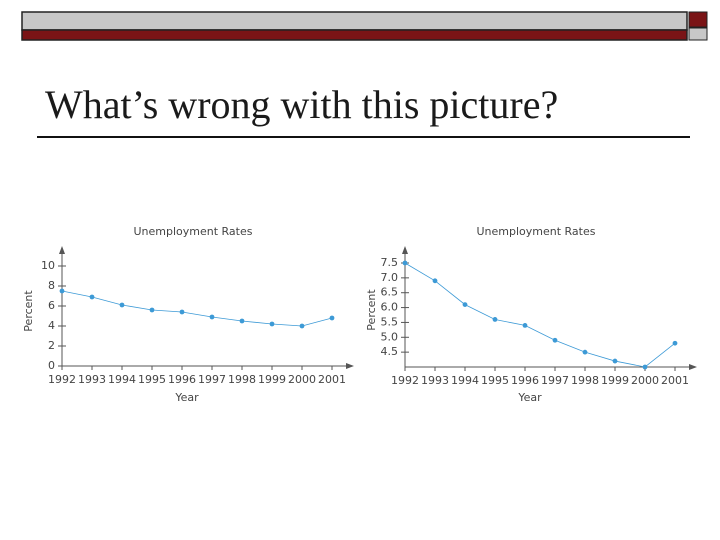 The width and height of the screenshot is (720, 540). Describe the element at coordinates (390, 277) in the screenshot. I see `y-tick-label: 7.0` at that location.